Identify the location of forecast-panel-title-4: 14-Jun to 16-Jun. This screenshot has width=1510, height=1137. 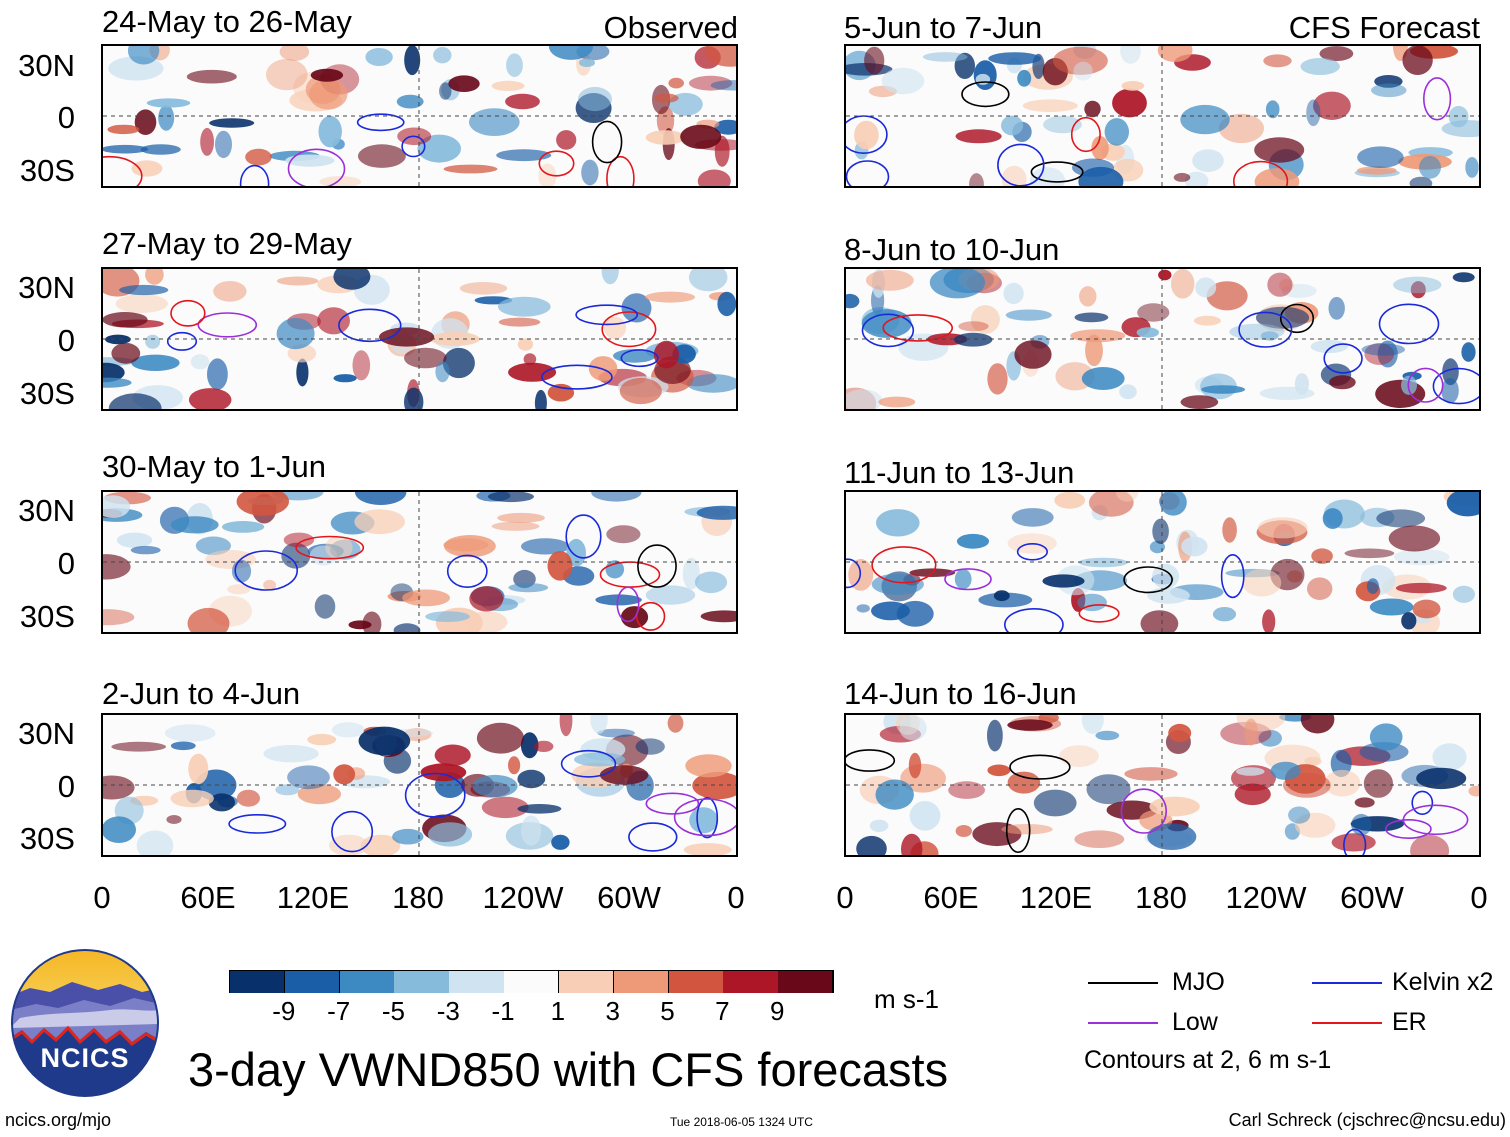
(960, 693).